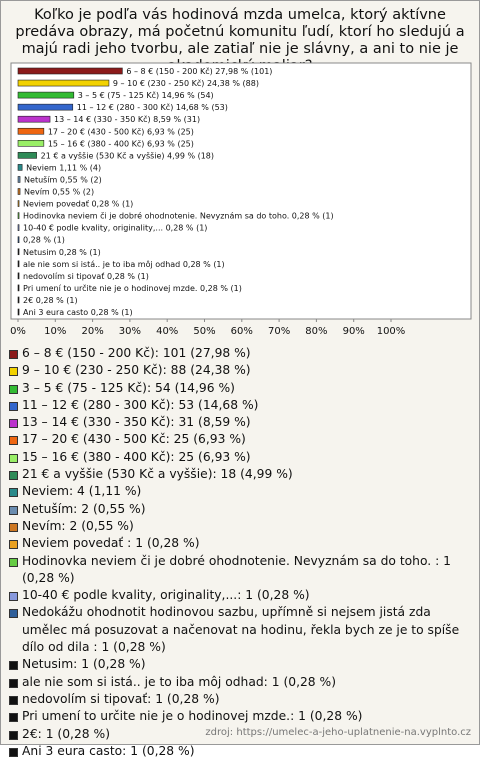 This screenshot has width=480, height=760. What do you see at coordinates (136, 353) in the screenshot?
I see `legend-label: 6 – 8 € (150 - 200 Kč): 101 (27,98 %)` at bounding box center [136, 353].